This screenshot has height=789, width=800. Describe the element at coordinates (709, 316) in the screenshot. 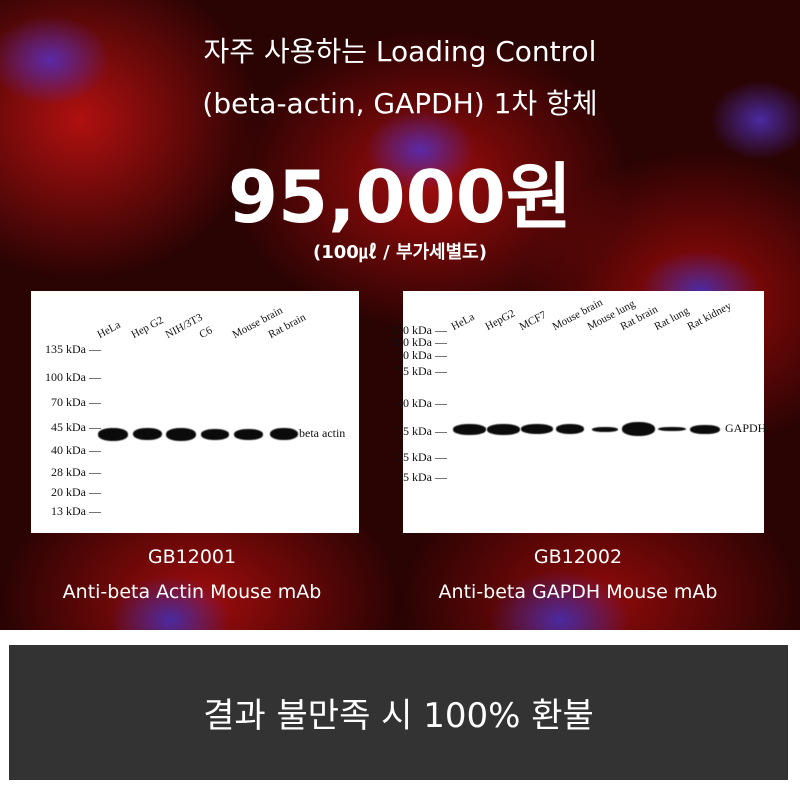

I see `lane-label: Rat kidney` at that location.